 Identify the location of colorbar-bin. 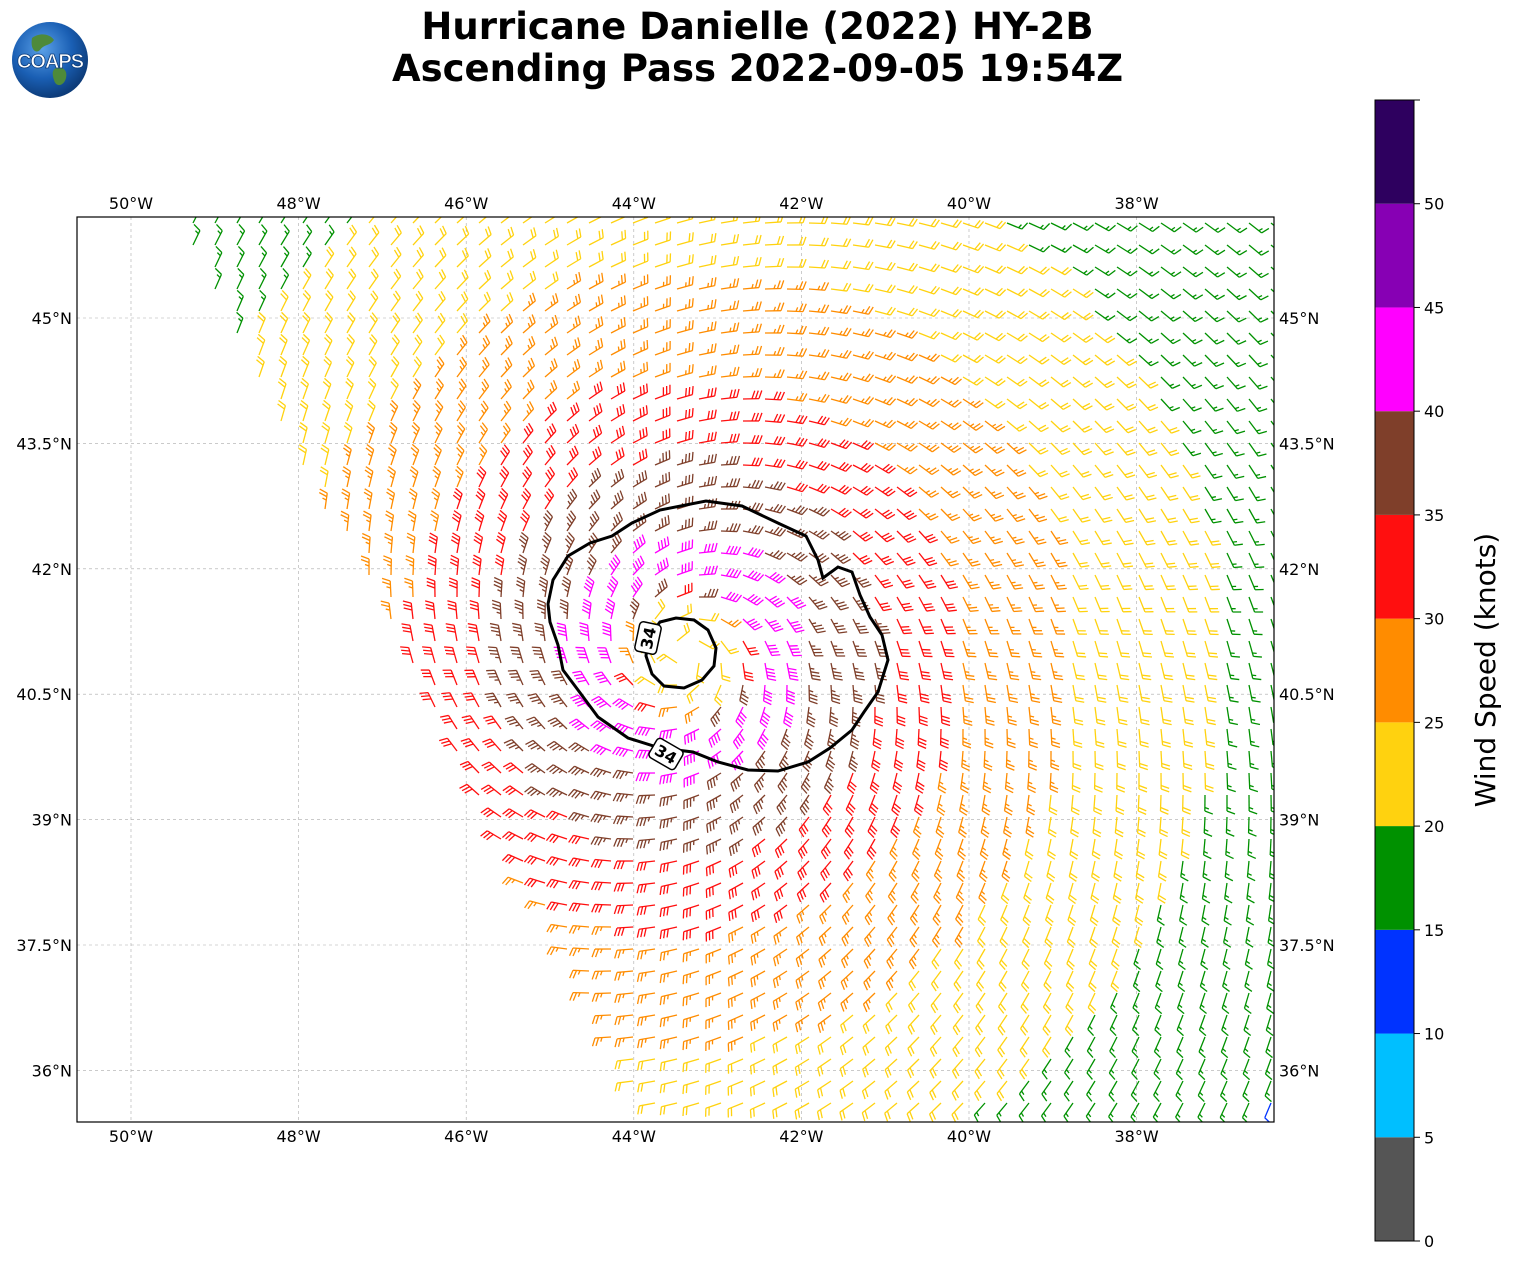
(1394, 566).